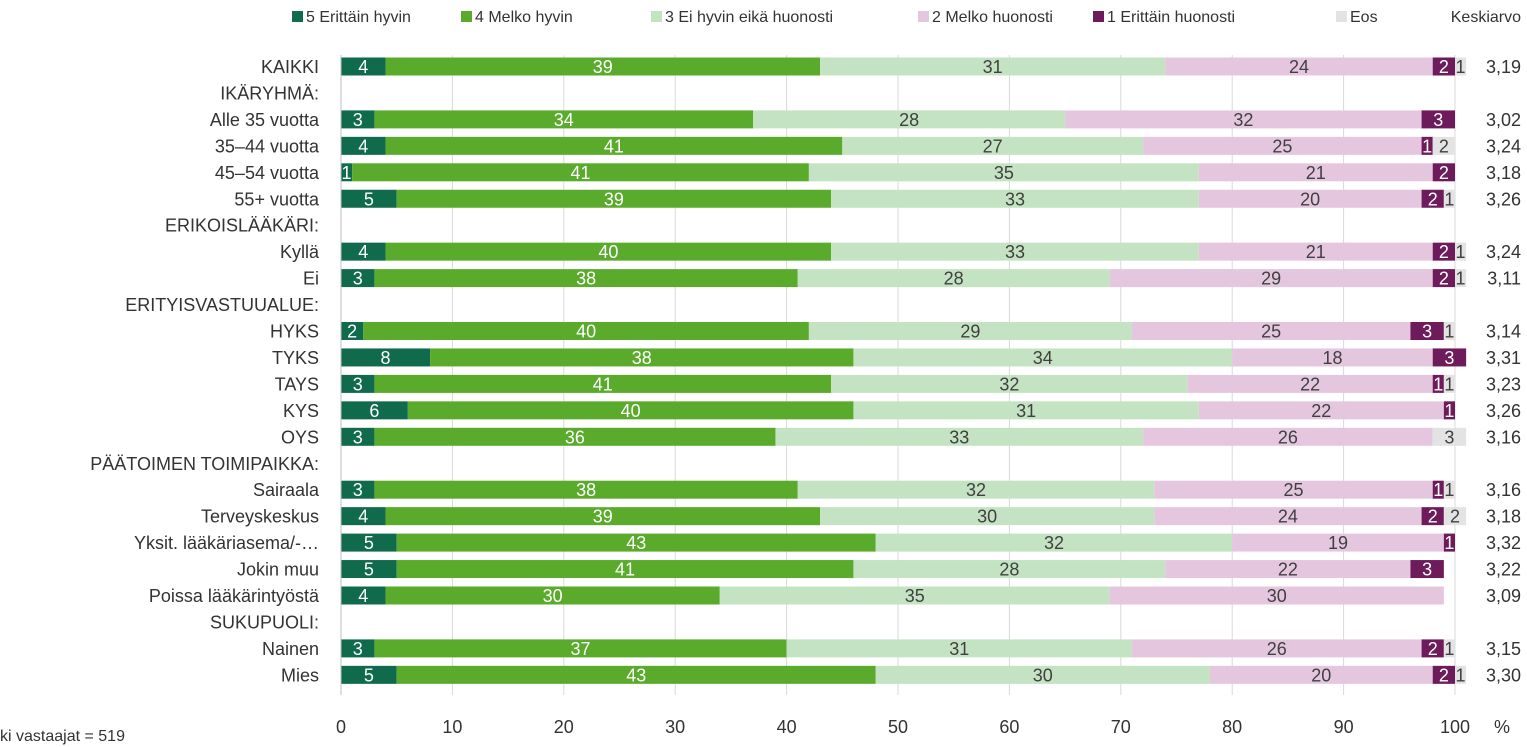 The width and height of the screenshot is (1527, 747). What do you see at coordinates (267, 146) in the screenshot?
I see `category-label: 35–44 vuotta` at bounding box center [267, 146].